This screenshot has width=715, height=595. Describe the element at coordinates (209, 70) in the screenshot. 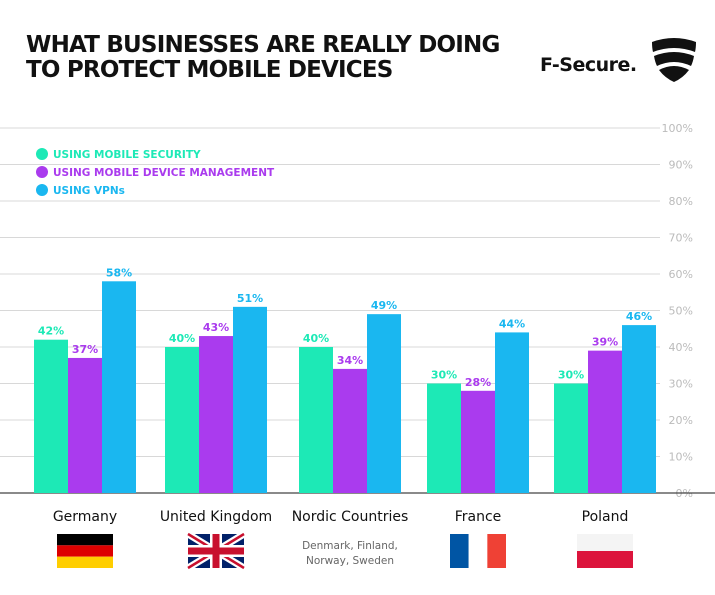

I see `title-line-2: TO PROTECT MOBILE DEVICES` at that location.